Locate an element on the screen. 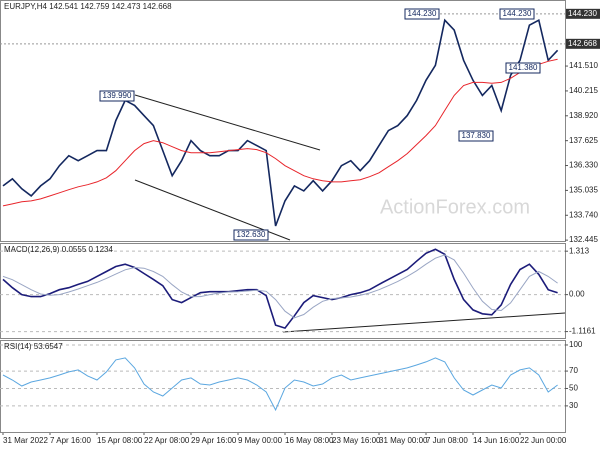 The height and width of the screenshot is (450, 600). y-tick-label: 135.035 is located at coordinates (583, 190).